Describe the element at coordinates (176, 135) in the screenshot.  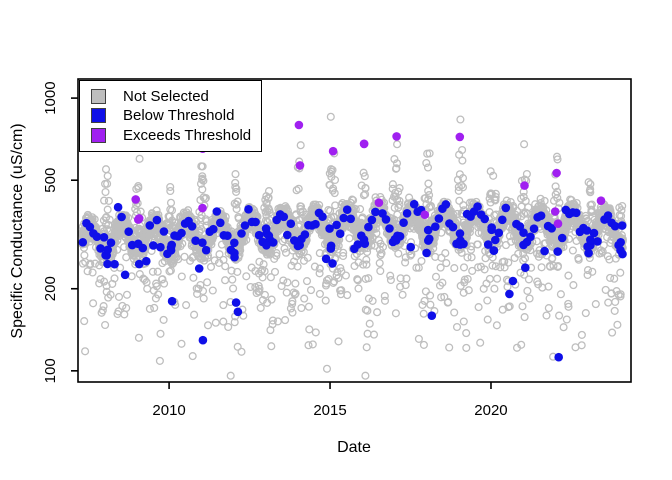
I see `legend-item-exceeds-threshold: Exceeds Threshold` at that location.